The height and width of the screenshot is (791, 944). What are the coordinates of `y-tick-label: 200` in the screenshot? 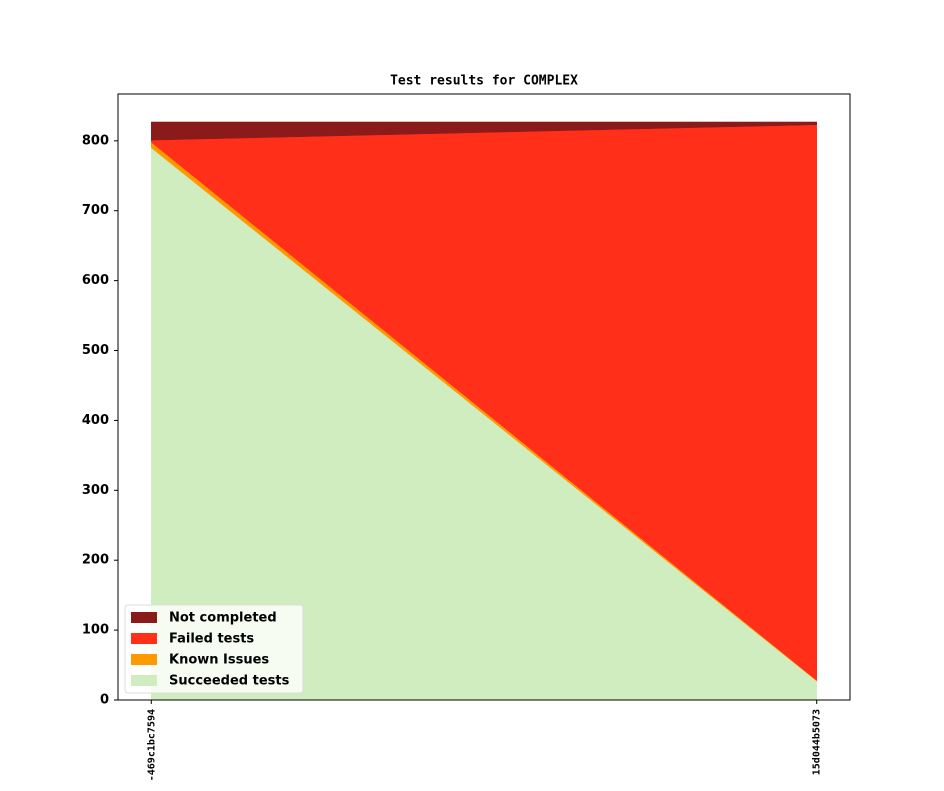 It's located at (95, 560).